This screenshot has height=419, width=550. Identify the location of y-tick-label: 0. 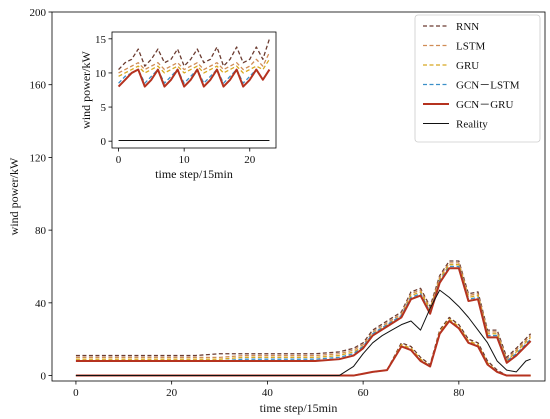
(44, 377).